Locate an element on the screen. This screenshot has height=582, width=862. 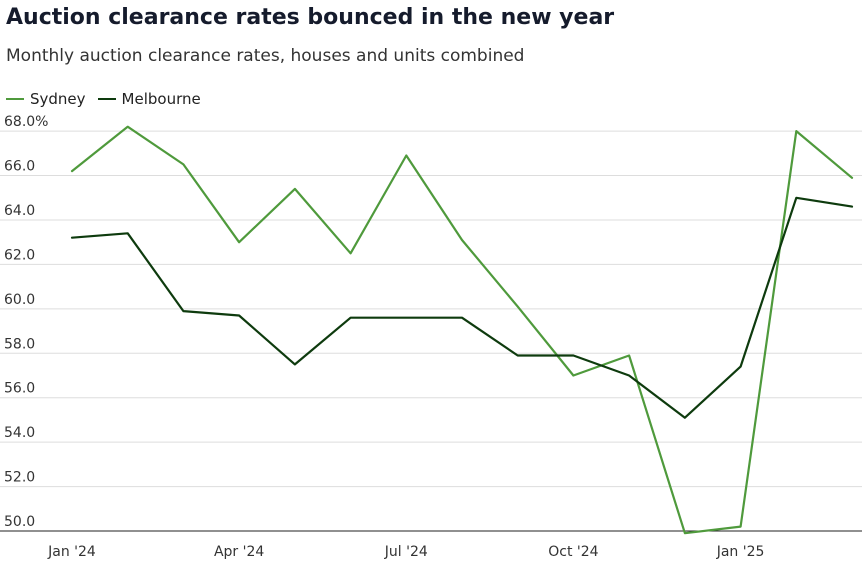
legend-item-melbourne: Melbourne is located at coordinates (149, 99).